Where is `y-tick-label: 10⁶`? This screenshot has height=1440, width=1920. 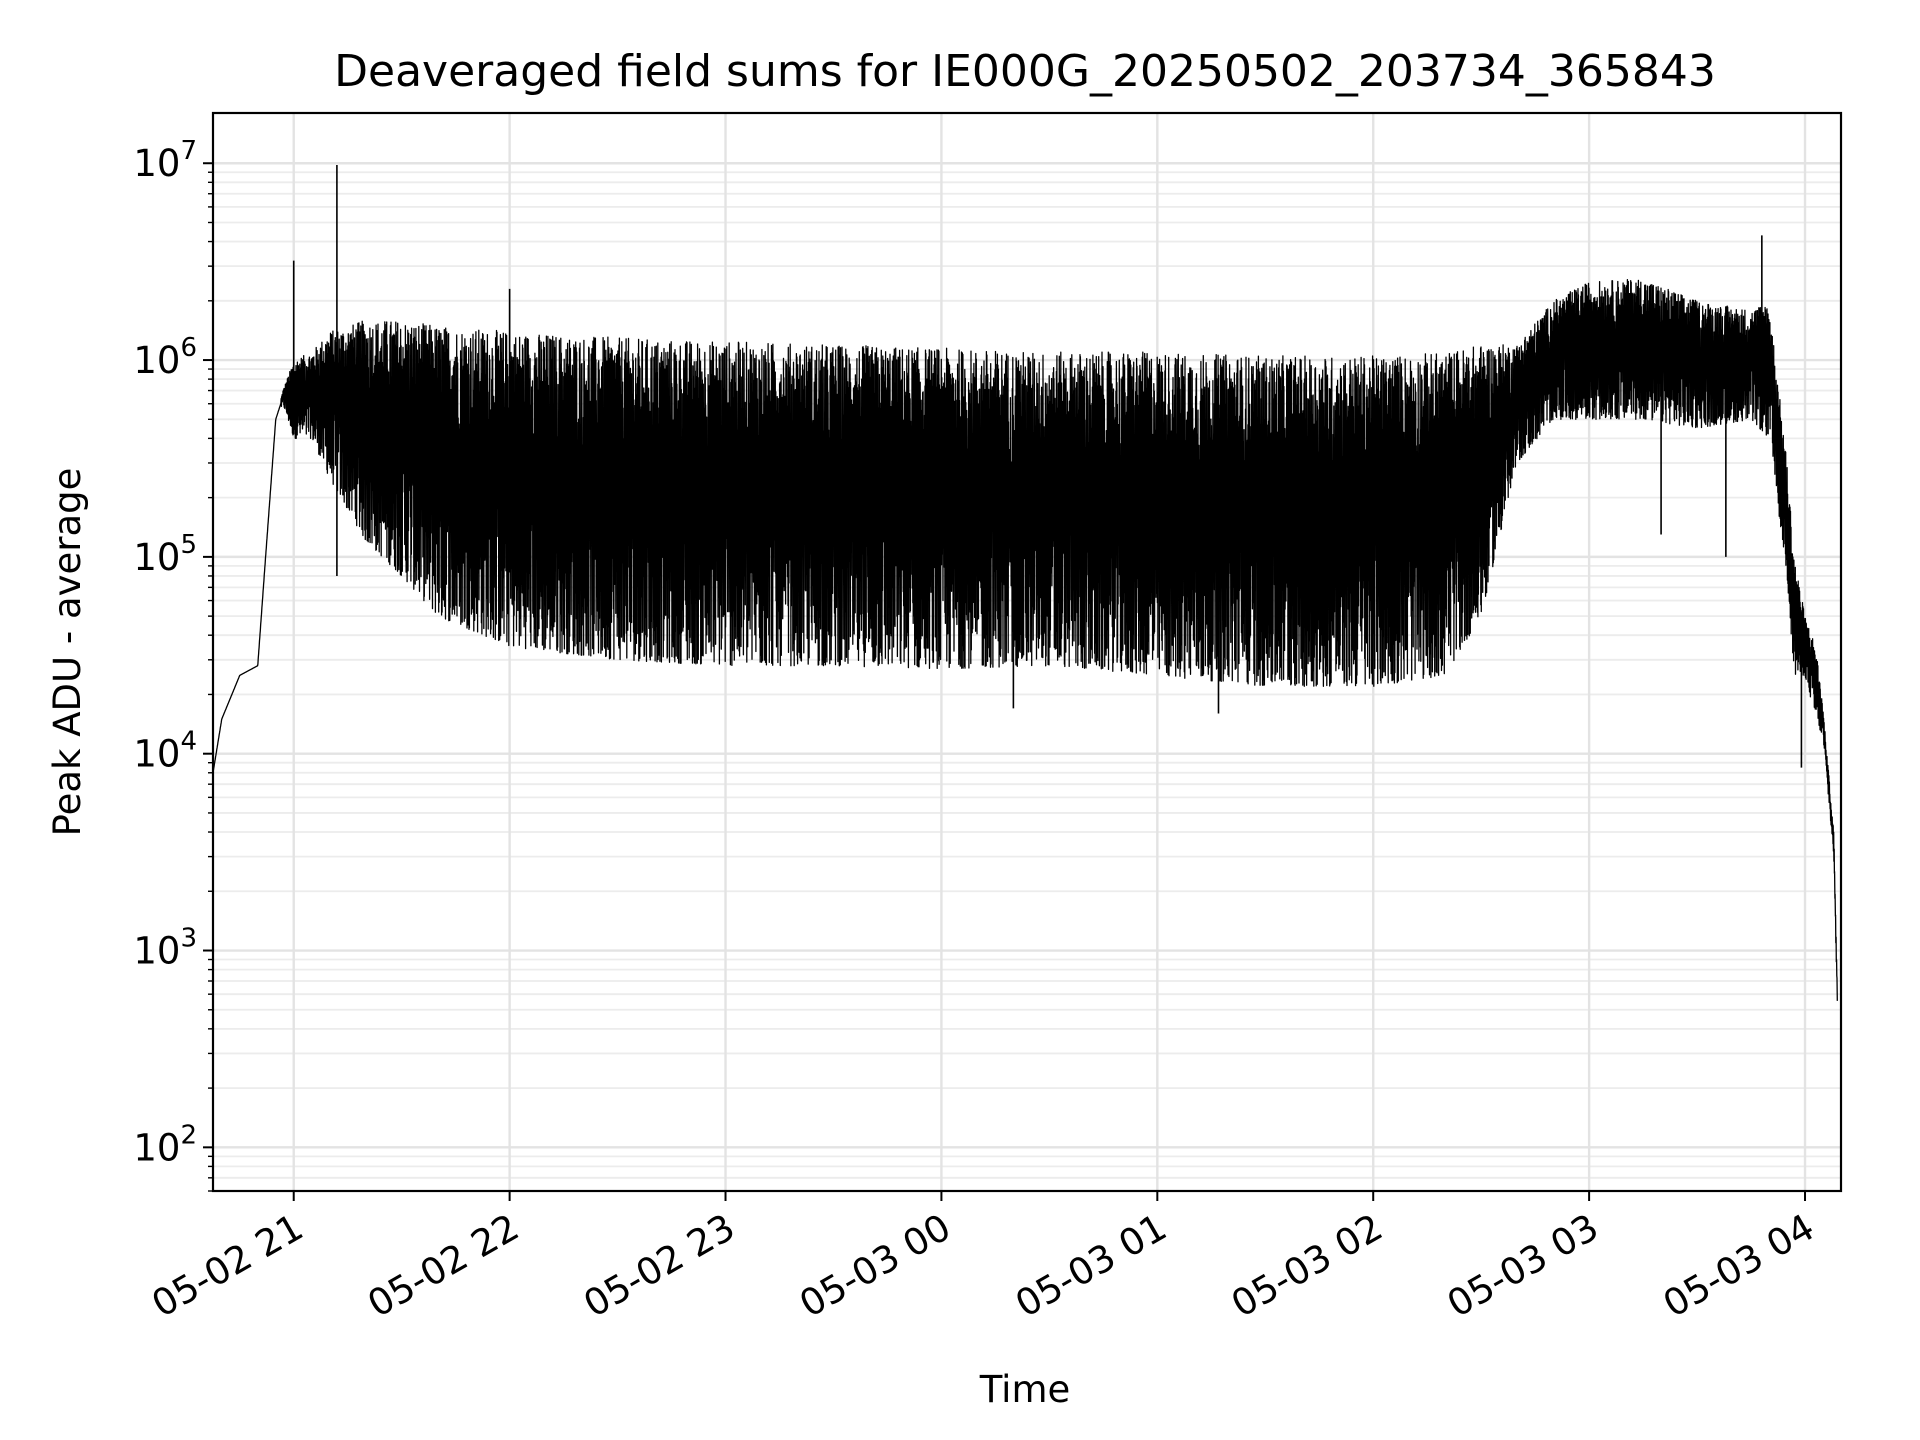 y-tick-label: 10⁶ is located at coordinates (165, 357).